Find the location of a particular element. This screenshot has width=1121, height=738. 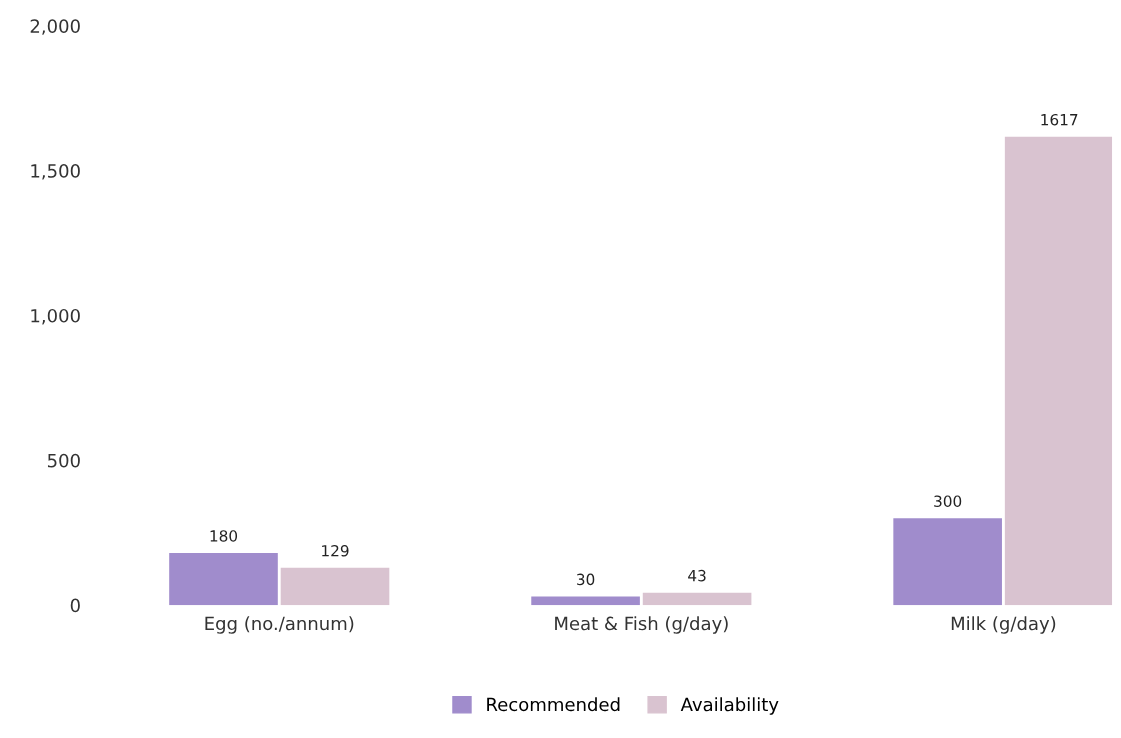

x-tick-label: Meat & Fish (g/day) is located at coordinates (641, 625).